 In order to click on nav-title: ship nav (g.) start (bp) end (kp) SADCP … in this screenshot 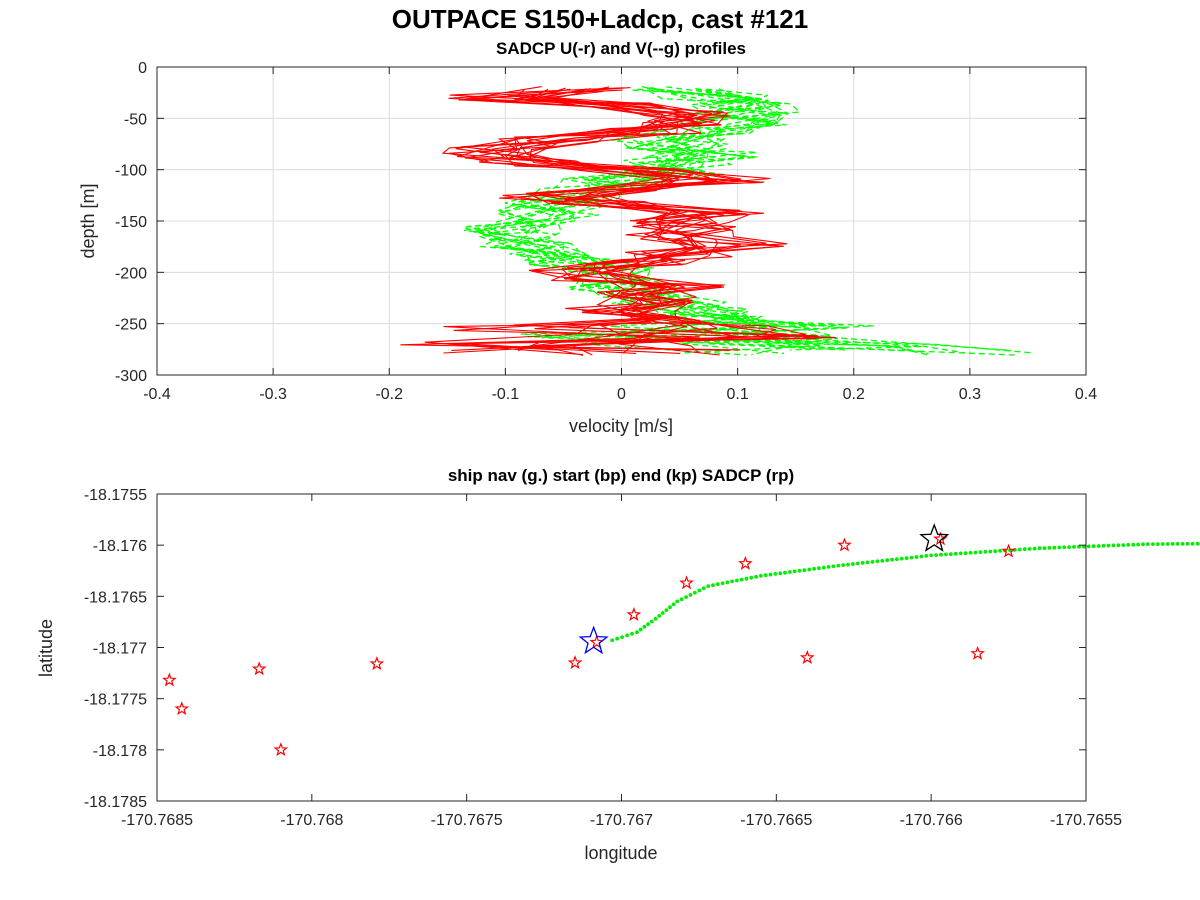, I will do `click(621, 475)`.